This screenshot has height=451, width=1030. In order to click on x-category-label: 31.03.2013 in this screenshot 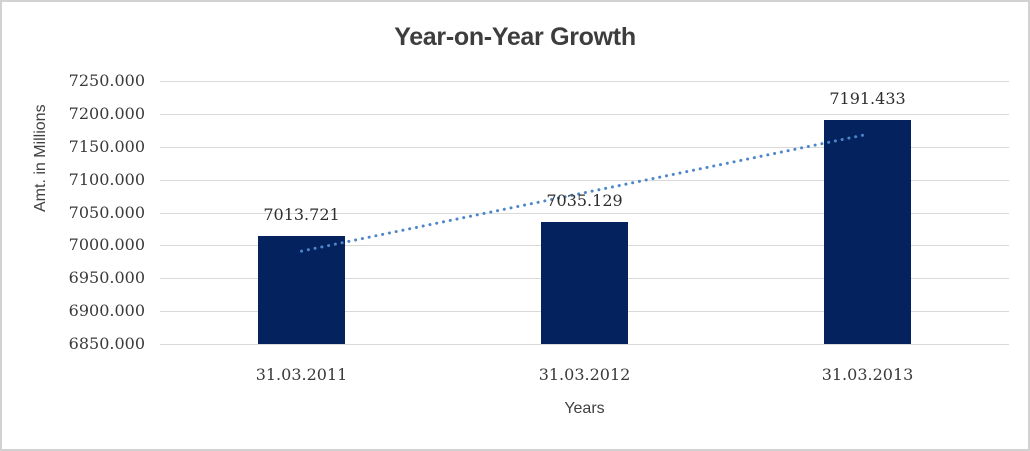, I will do `click(867, 374)`.